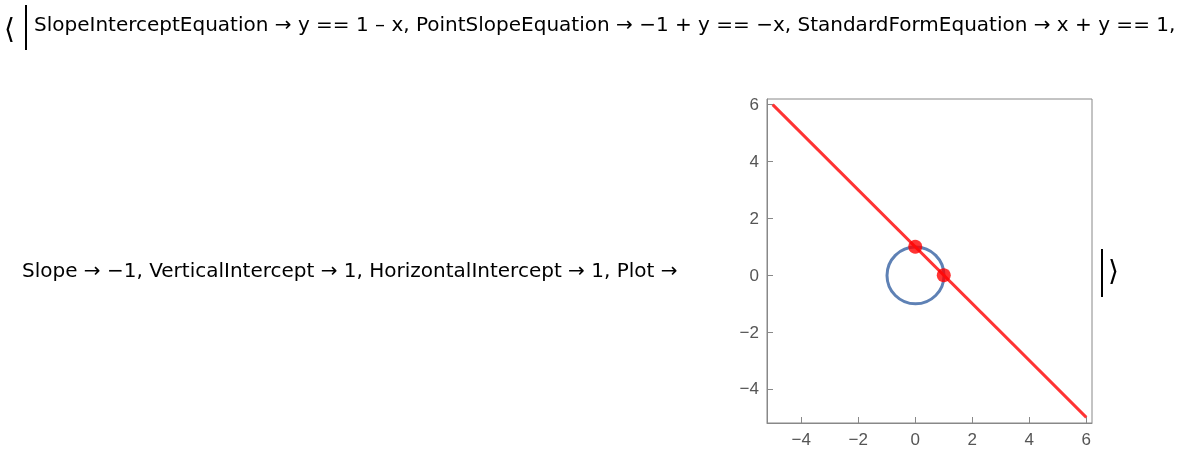 The image size is (1190, 456). Describe the element at coordinates (754, 218) in the screenshot. I see `y-tick-label: 2` at that location.